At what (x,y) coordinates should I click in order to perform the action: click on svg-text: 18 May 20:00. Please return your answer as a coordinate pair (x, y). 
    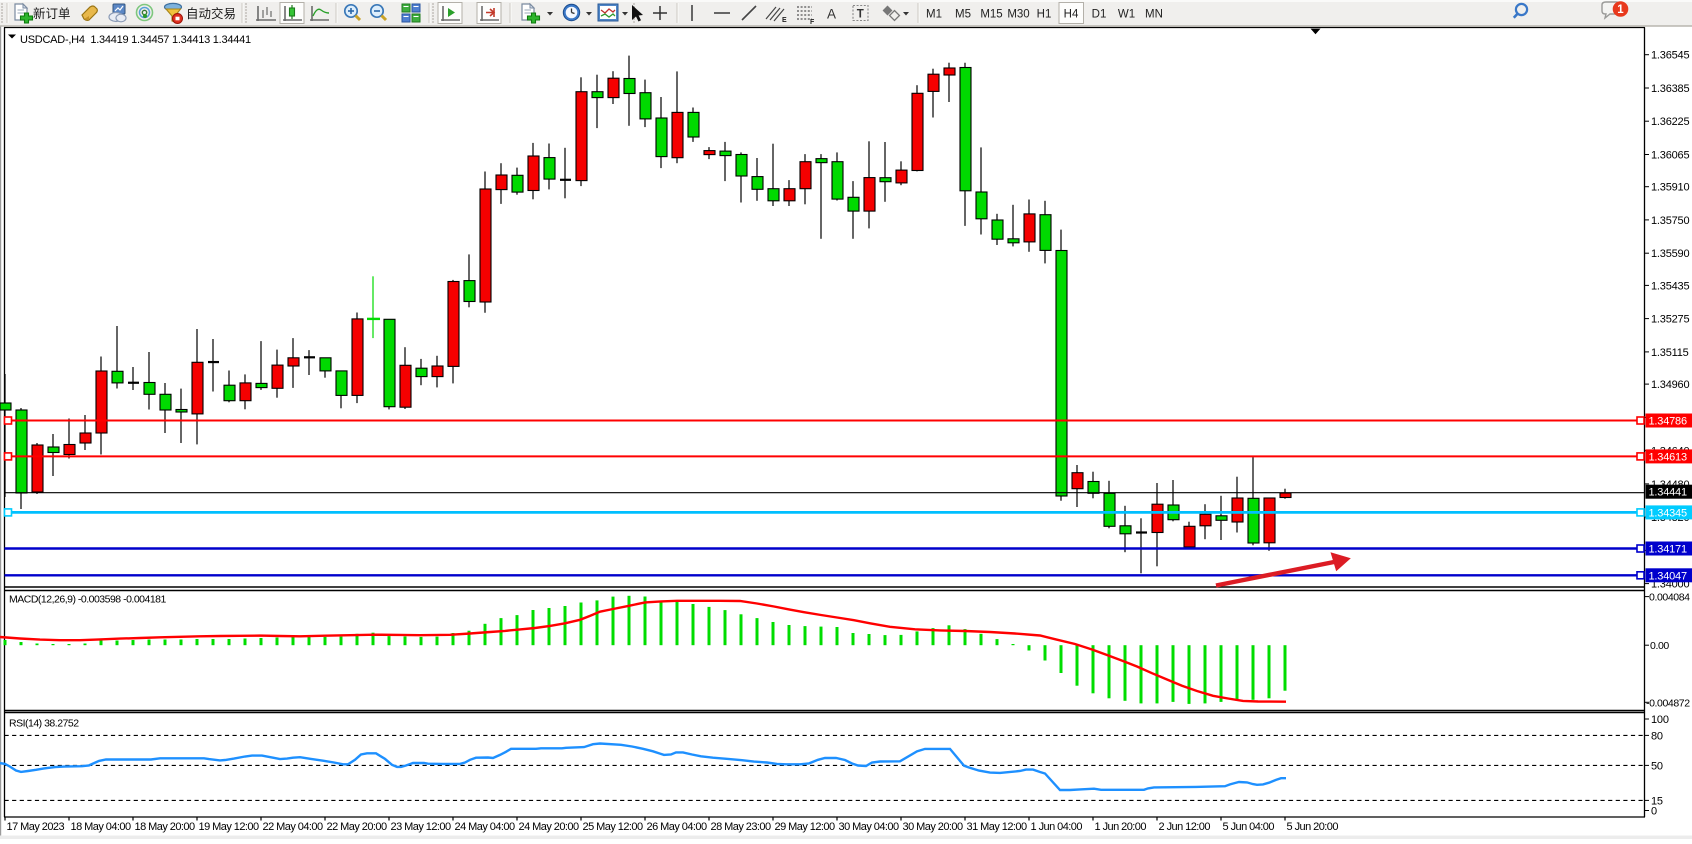
    Looking at the image, I should click on (165, 827).